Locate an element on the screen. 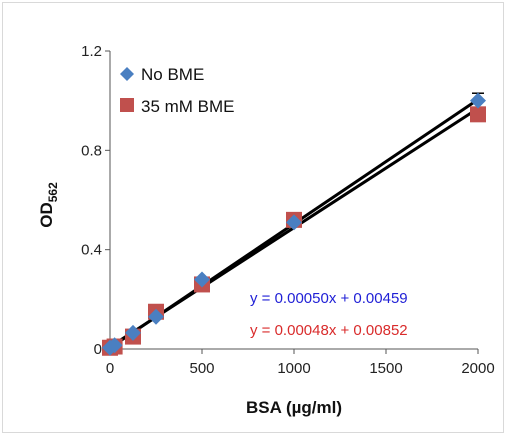 The width and height of the screenshot is (508, 437). legend-label-35mm-bme: 35 mM BME is located at coordinates (188, 106).